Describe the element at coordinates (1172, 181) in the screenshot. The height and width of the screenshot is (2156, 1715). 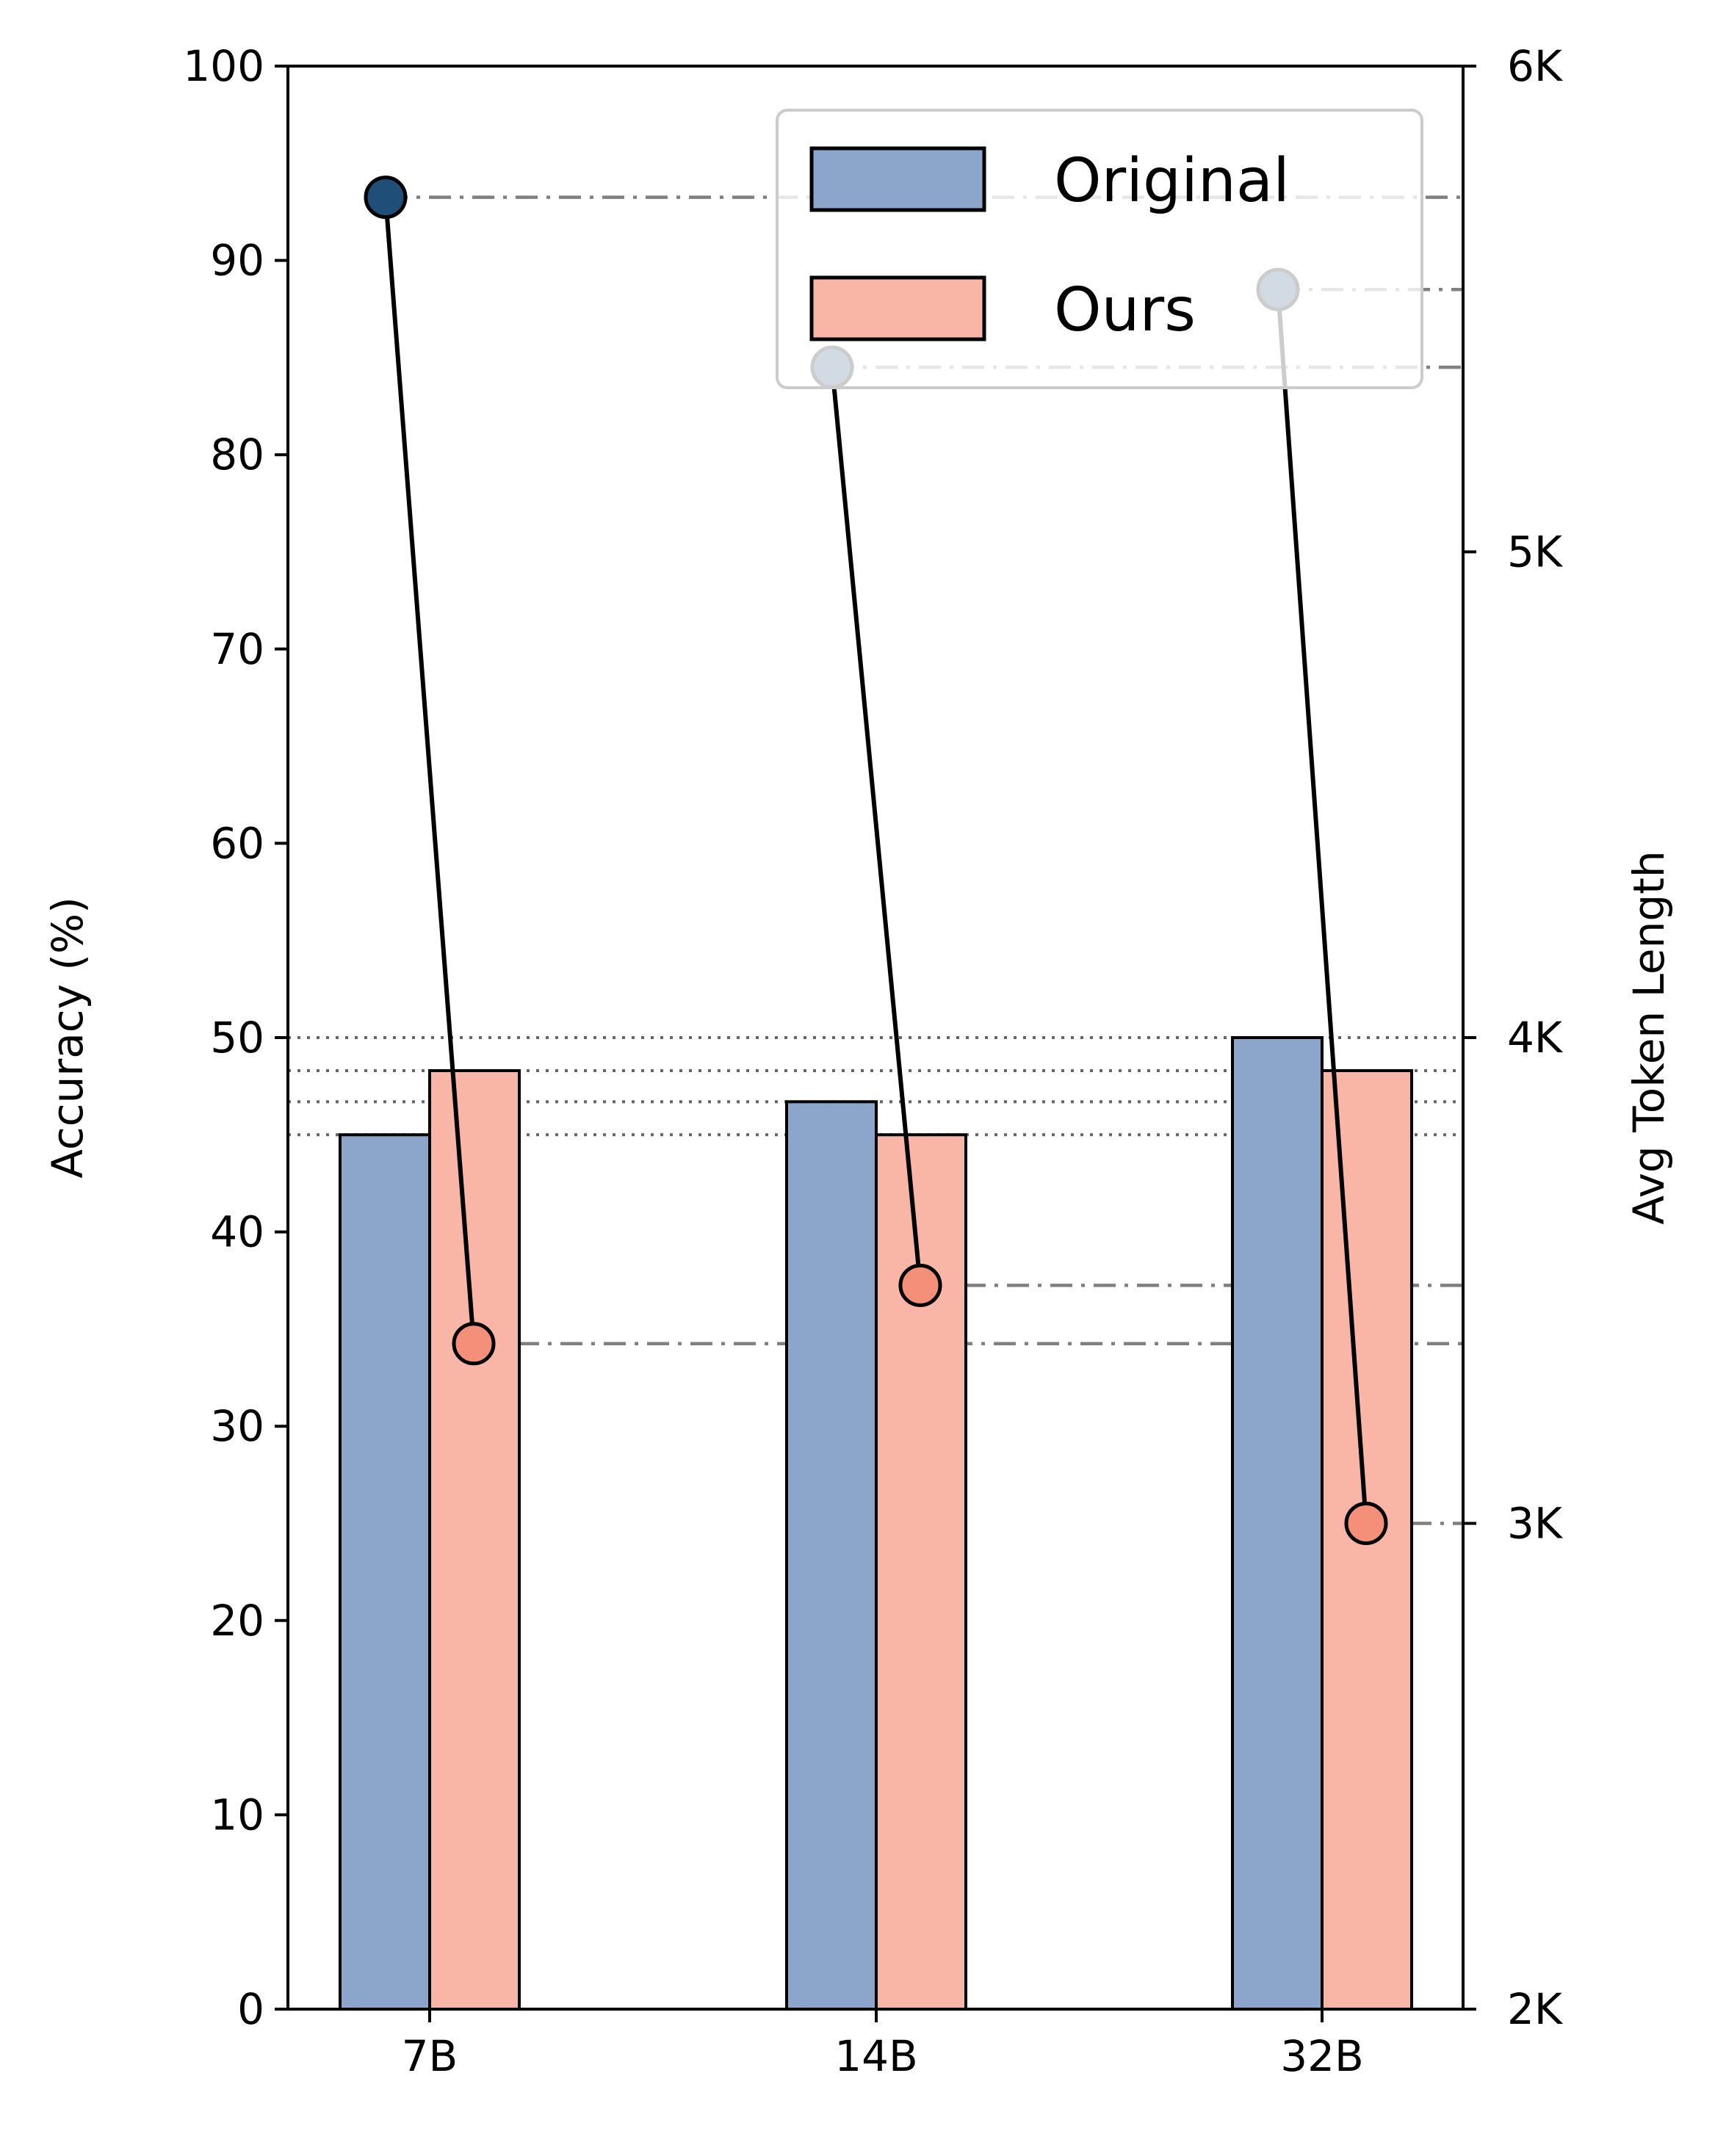
I see `legend-label-original: Original` at that location.